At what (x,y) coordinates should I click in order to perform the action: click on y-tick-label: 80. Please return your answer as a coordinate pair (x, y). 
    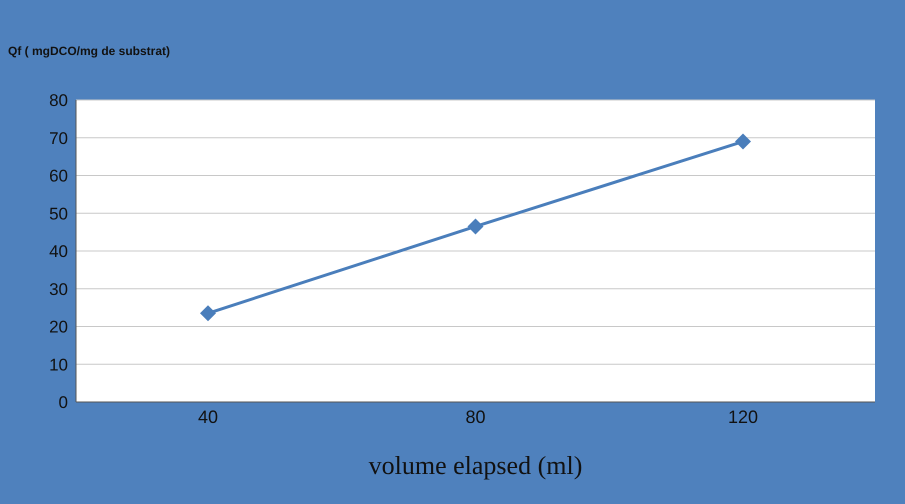
    Looking at the image, I should click on (58, 100).